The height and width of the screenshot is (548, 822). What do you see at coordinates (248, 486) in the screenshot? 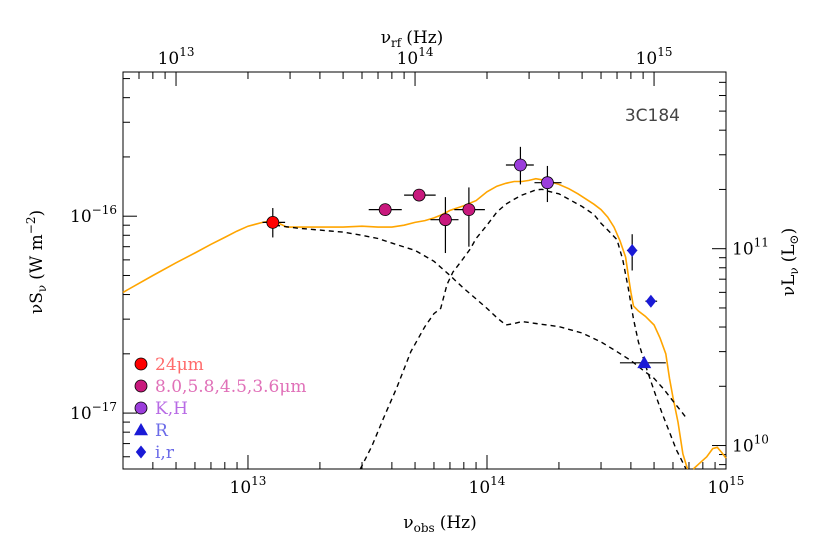
I see `x-tick-label: 1013` at bounding box center [248, 486].